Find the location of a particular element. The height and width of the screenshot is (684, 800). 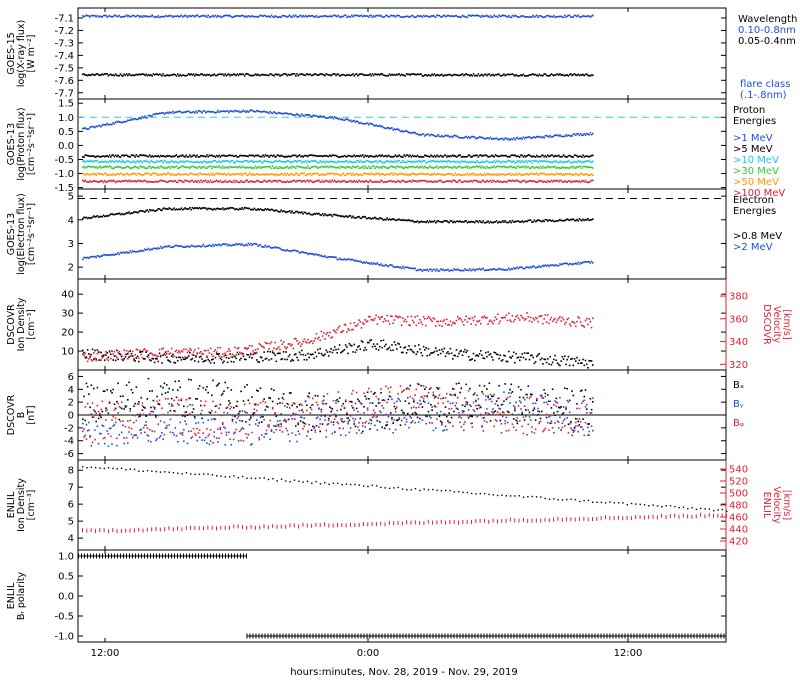

y-axis-label: [cm⁻²s⁻¹sr⁻¹] is located at coordinates (31, 234).